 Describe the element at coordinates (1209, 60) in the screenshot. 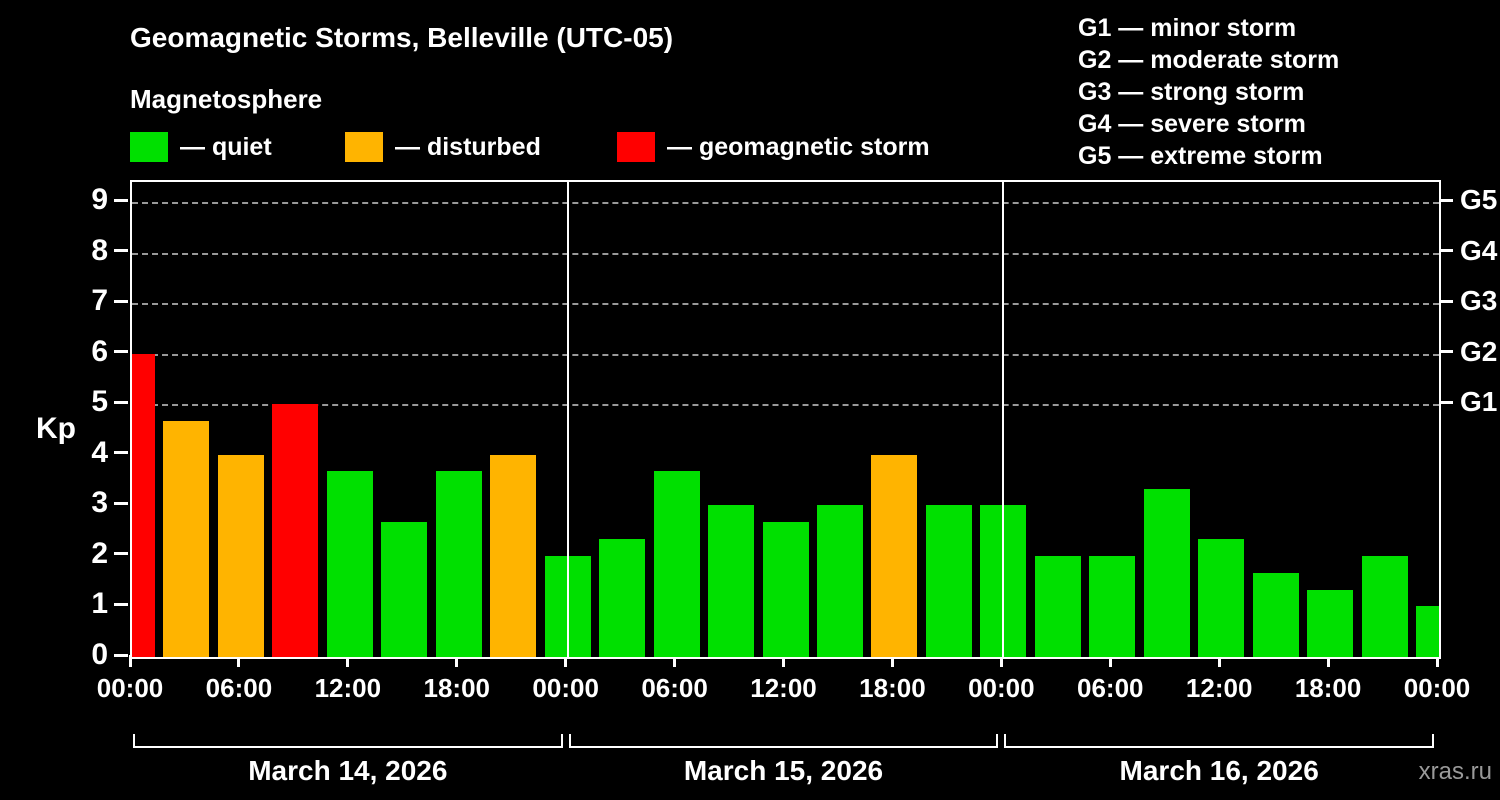

I see `g-legend-line: G2 — moderate storm` at that location.